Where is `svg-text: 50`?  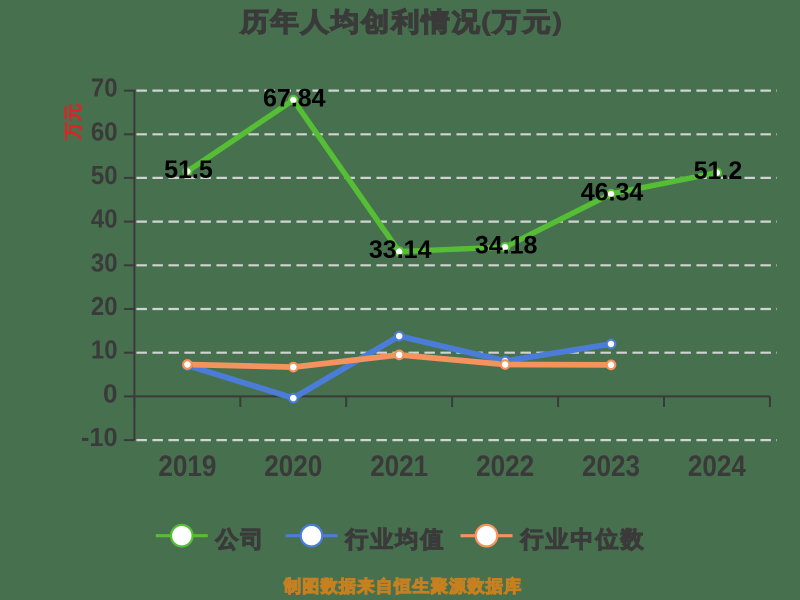 svg-text: 50 is located at coordinates (104, 175).